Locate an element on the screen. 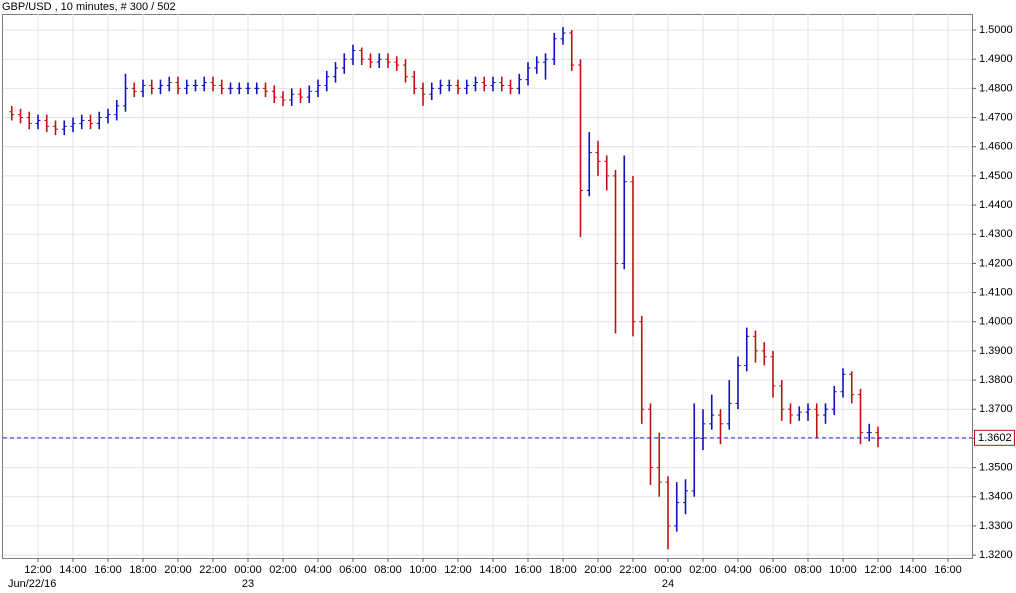 The height and width of the screenshot is (593, 1016). y-tick-label: 1.4900 is located at coordinates (996, 59).